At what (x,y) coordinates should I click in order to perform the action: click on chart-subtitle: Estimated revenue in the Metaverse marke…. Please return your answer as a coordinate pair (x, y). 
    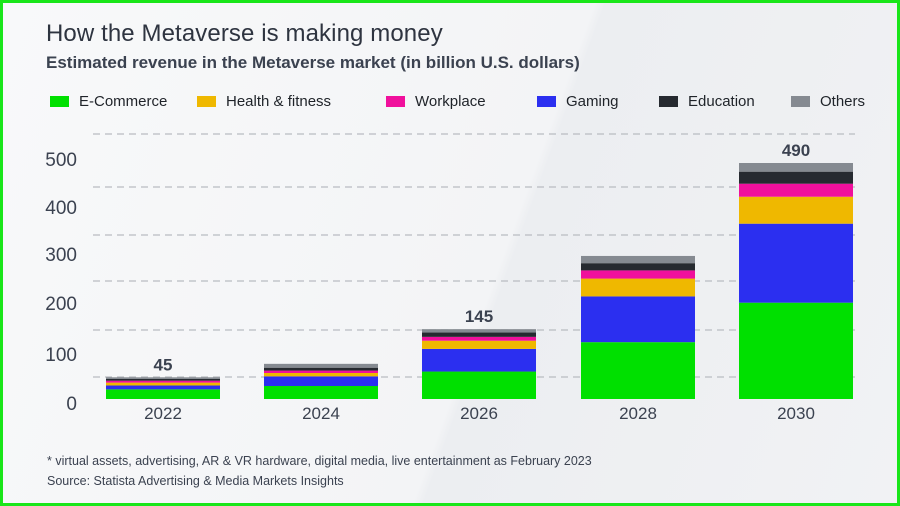
    Looking at the image, I should click on (313, 62).